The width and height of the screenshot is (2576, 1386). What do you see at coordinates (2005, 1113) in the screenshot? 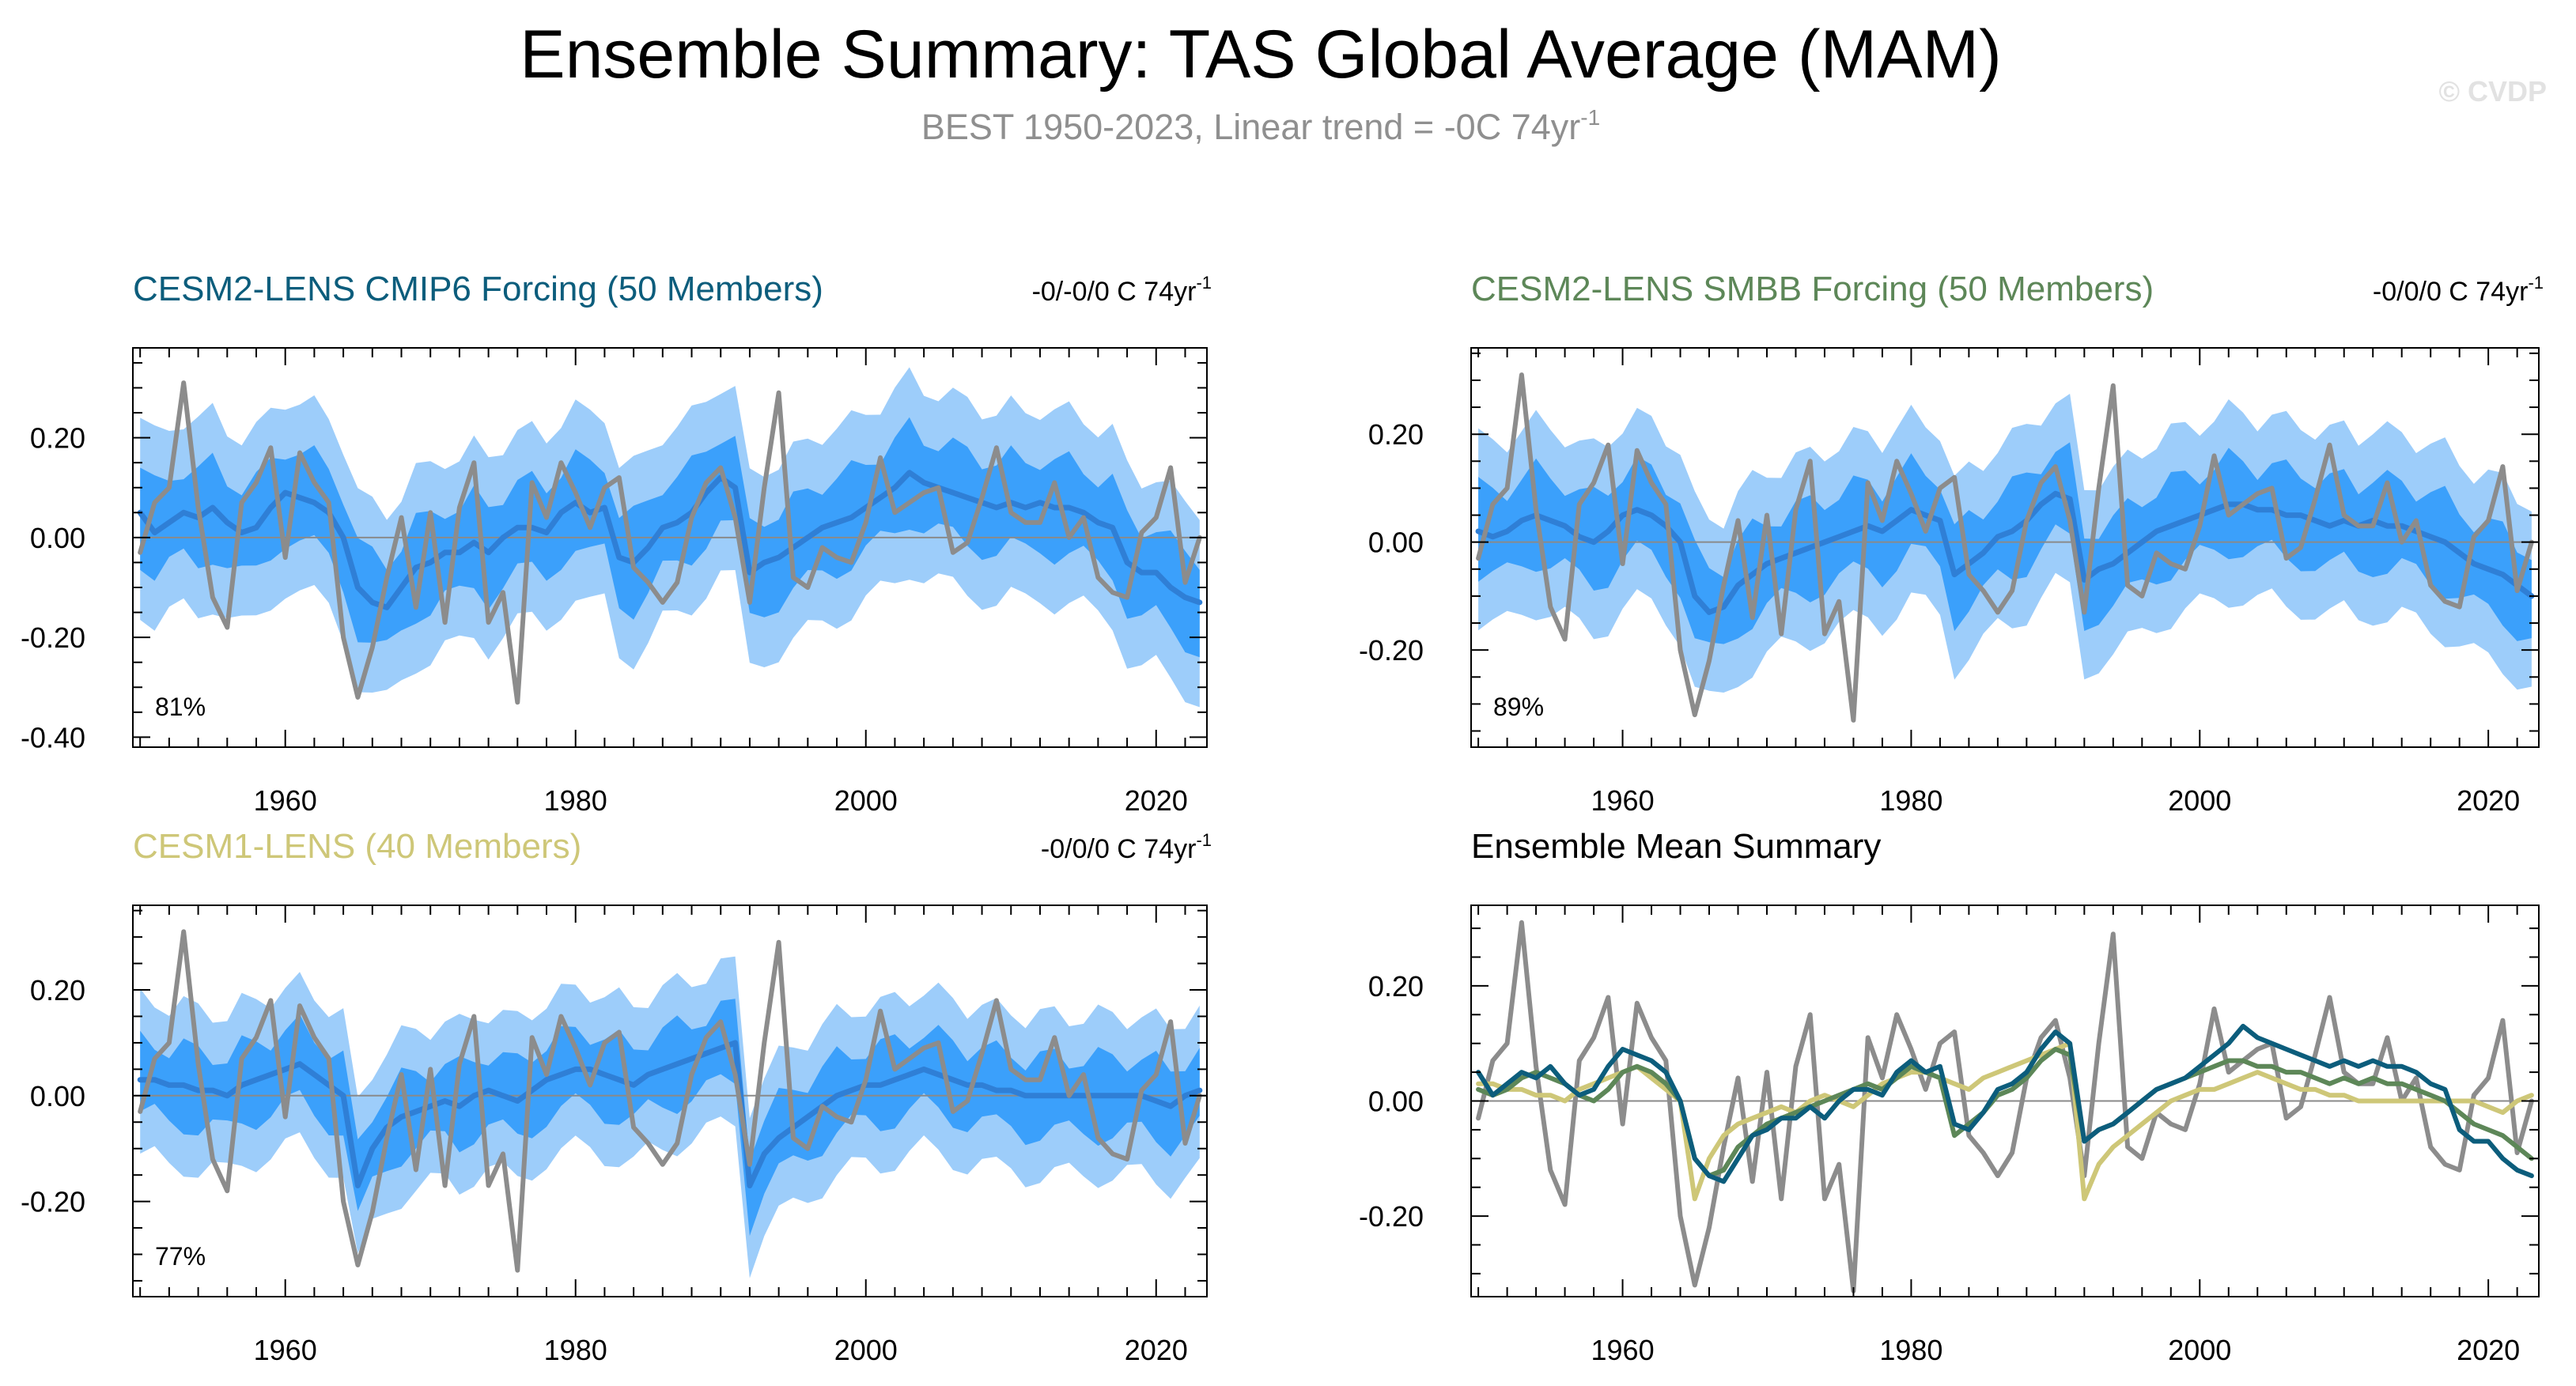
I see `series-line-cesm2_smbb` at bounding box center [2005, 1113].